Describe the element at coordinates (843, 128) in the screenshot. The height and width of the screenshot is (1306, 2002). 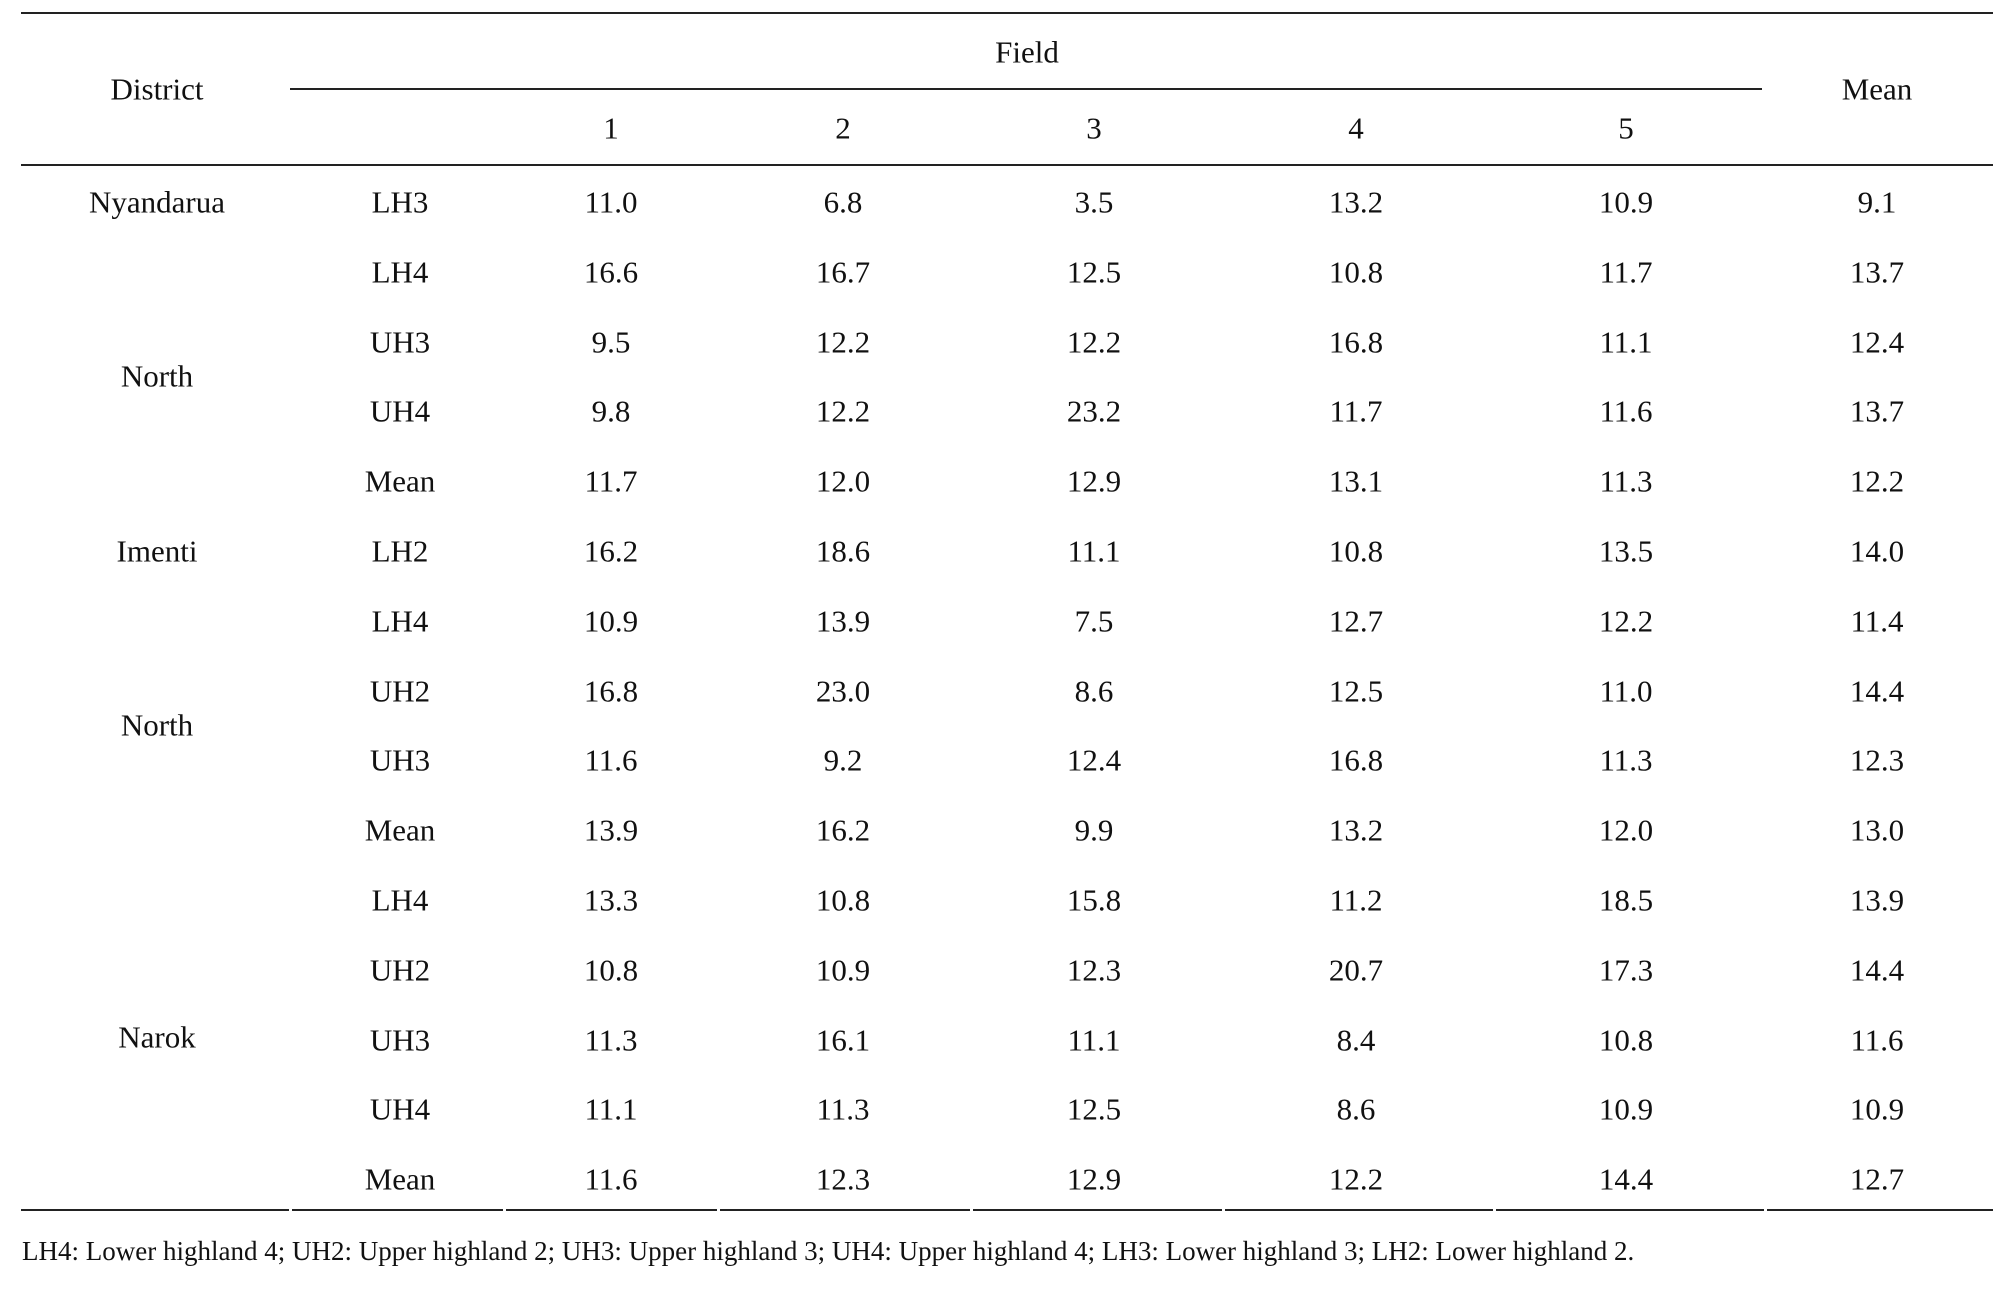
I see `header-field-number: 2` at that location.